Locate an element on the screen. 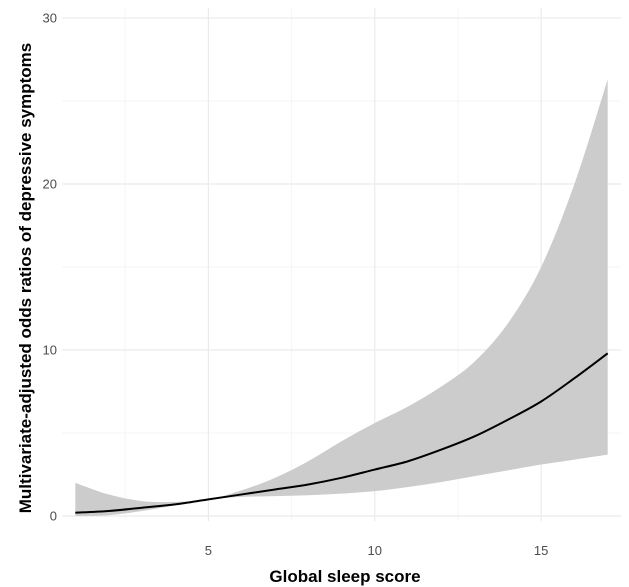 The height and width of the screenshot is (587, 629). x-axis-title: Global sleep score is located at coordinates (344, 576).